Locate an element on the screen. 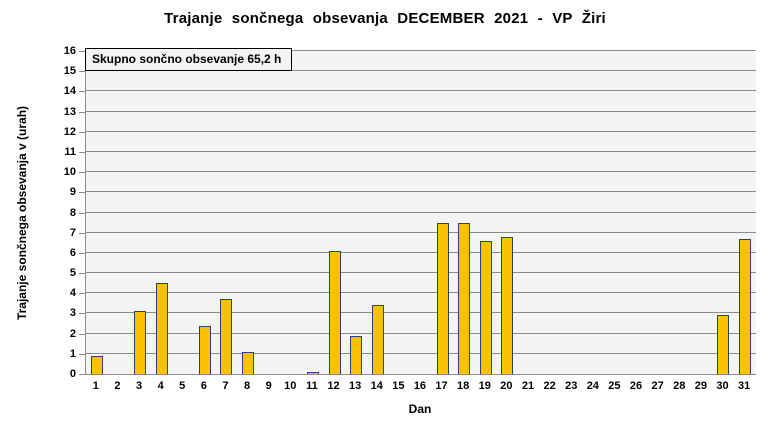 The image size is (770, 439). y-tick-label-14: 14 is located at coordinates (69, 91).